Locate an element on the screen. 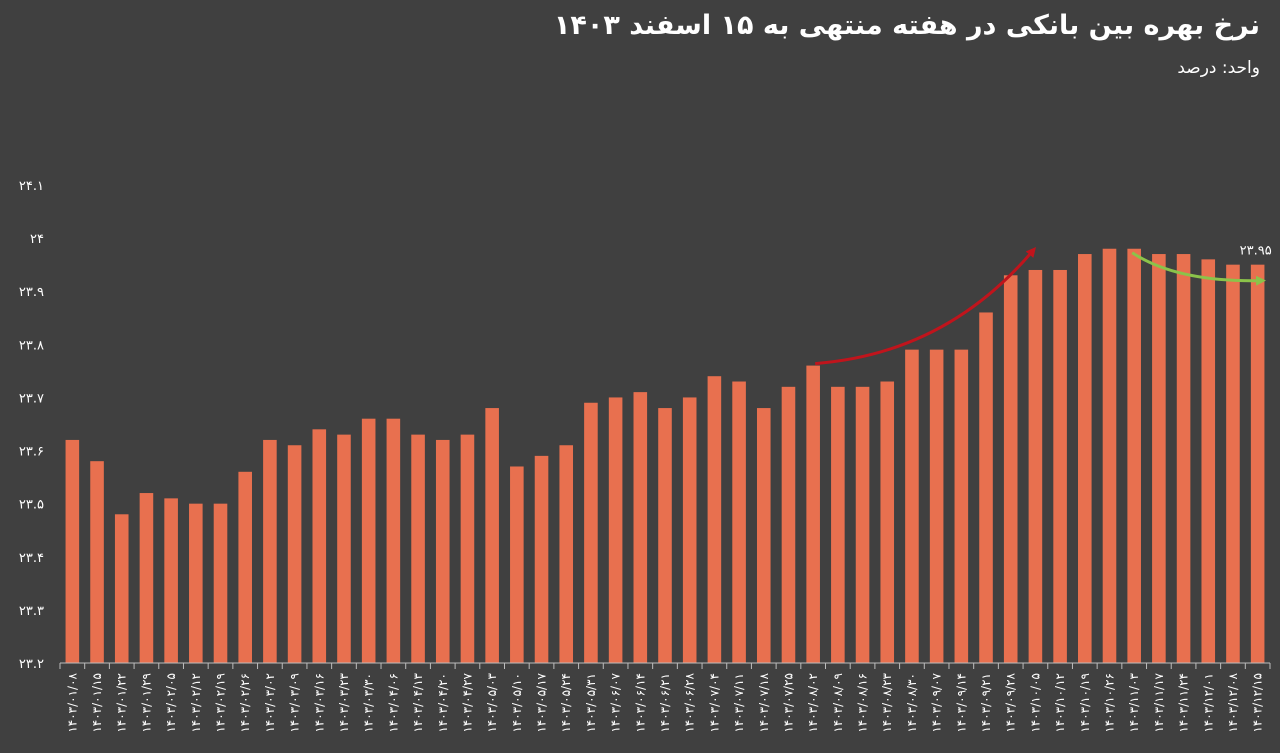 The height and width of the screenshot is (753, 1280). y-tick-label: ۲۳.۸ is located at coordinates (31, 345).